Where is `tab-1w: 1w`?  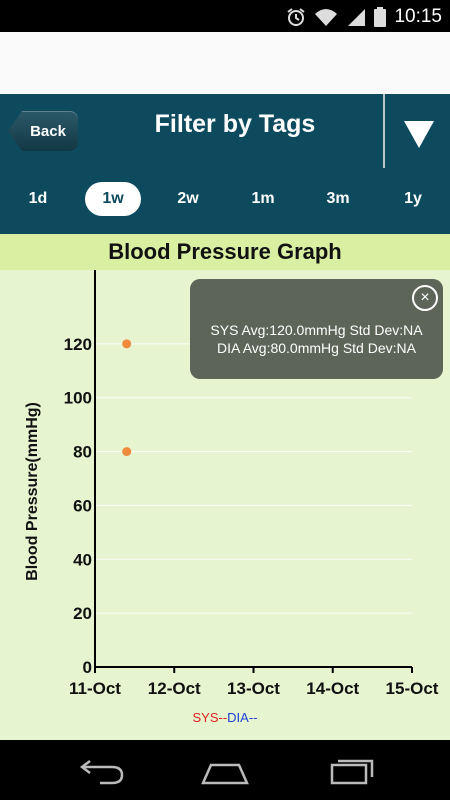 tab-1w: 1w is located at coordinates (113, 199).